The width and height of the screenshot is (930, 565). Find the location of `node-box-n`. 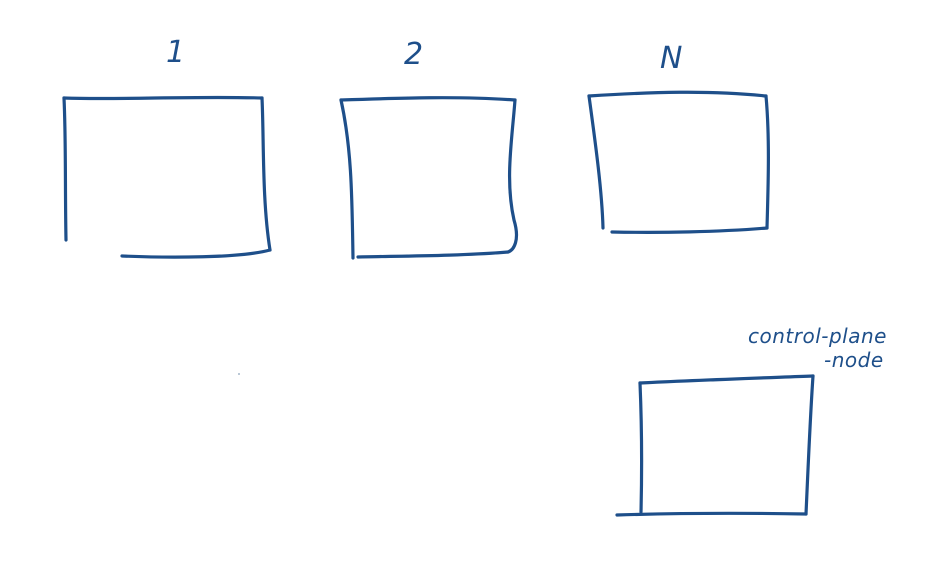

node-box-n is located at coordinates (678, 162).